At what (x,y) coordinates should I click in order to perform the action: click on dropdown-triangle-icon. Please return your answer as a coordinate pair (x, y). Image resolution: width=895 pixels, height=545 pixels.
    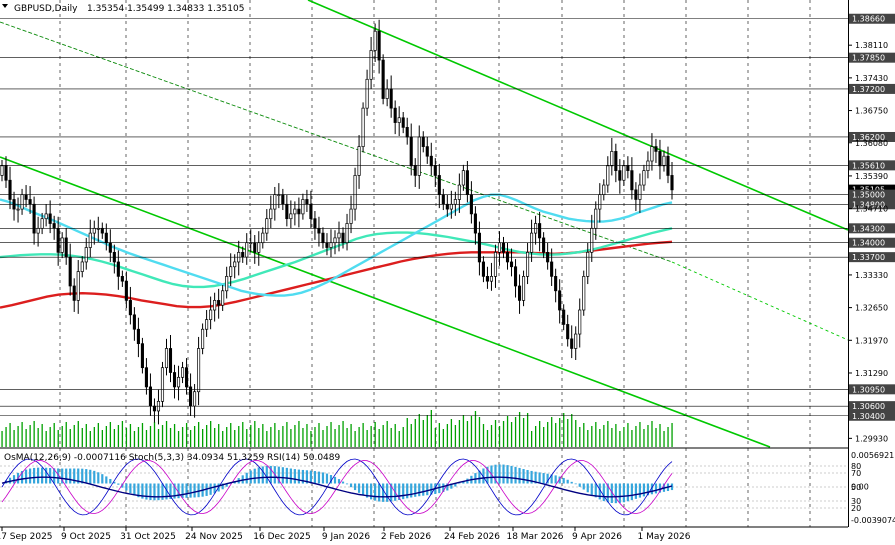
    Looking at the image, I should click on (5, 6).